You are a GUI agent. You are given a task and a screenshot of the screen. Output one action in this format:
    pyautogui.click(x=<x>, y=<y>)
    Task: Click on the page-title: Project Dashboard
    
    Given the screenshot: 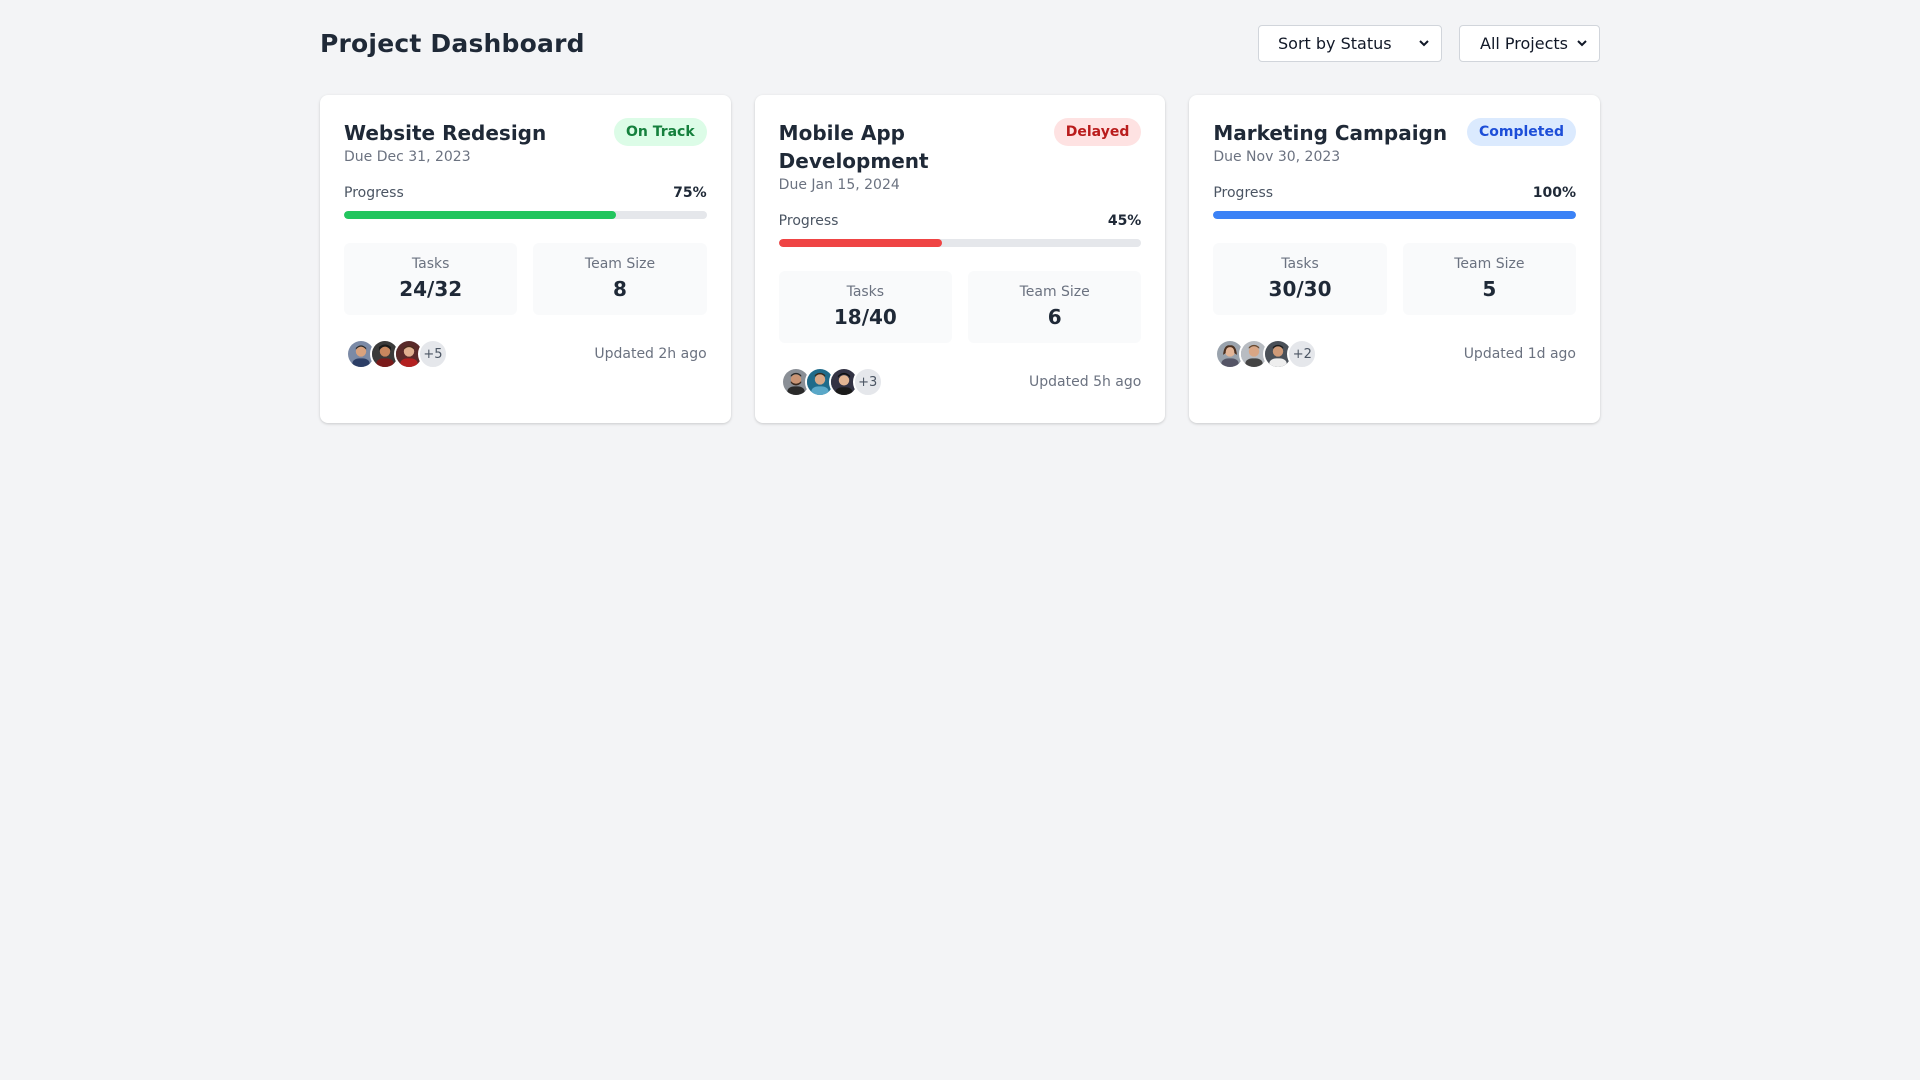 What is the action you would take?
    pyautogui.click(x=452, y=43)
    